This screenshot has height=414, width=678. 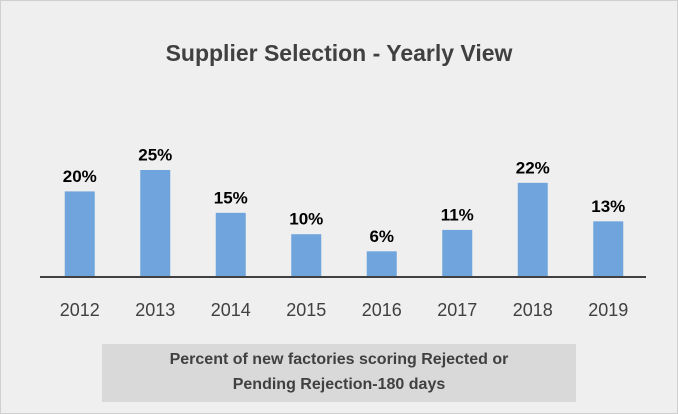 I want to click on x-tick-label: 2012, so click(x=80, y=310).